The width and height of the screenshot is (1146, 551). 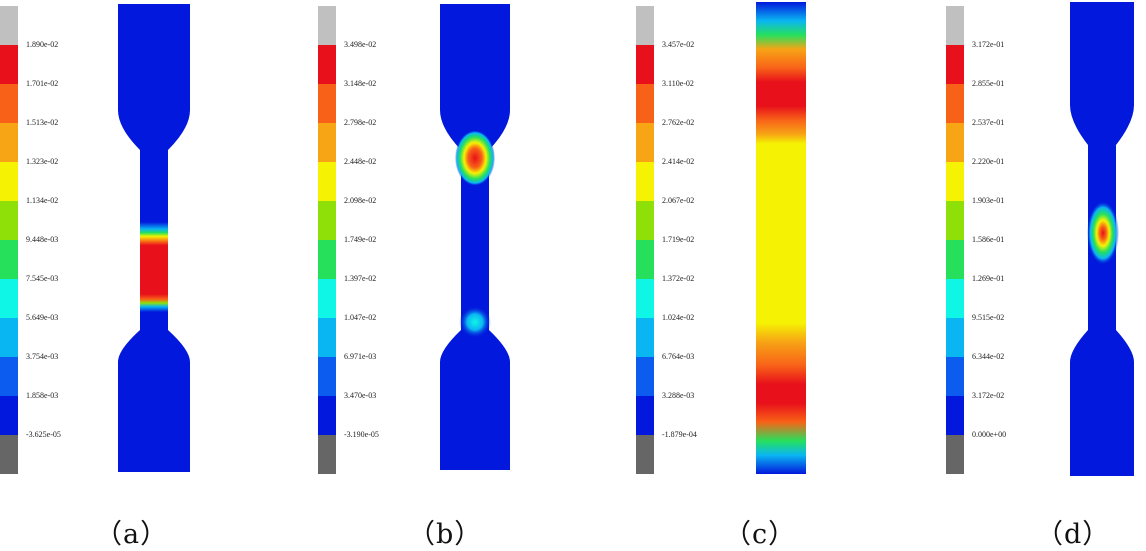 I want to click on legend-tick-label: 2.762e-02, so click(x=678, y=122).